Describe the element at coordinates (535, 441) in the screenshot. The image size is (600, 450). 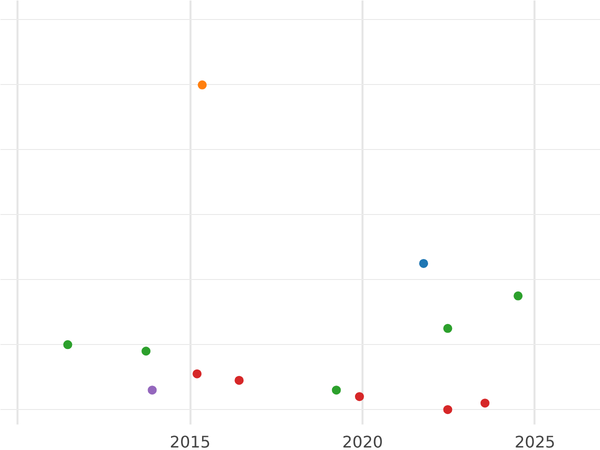
I see `x-tick-label: 2025` at that location.